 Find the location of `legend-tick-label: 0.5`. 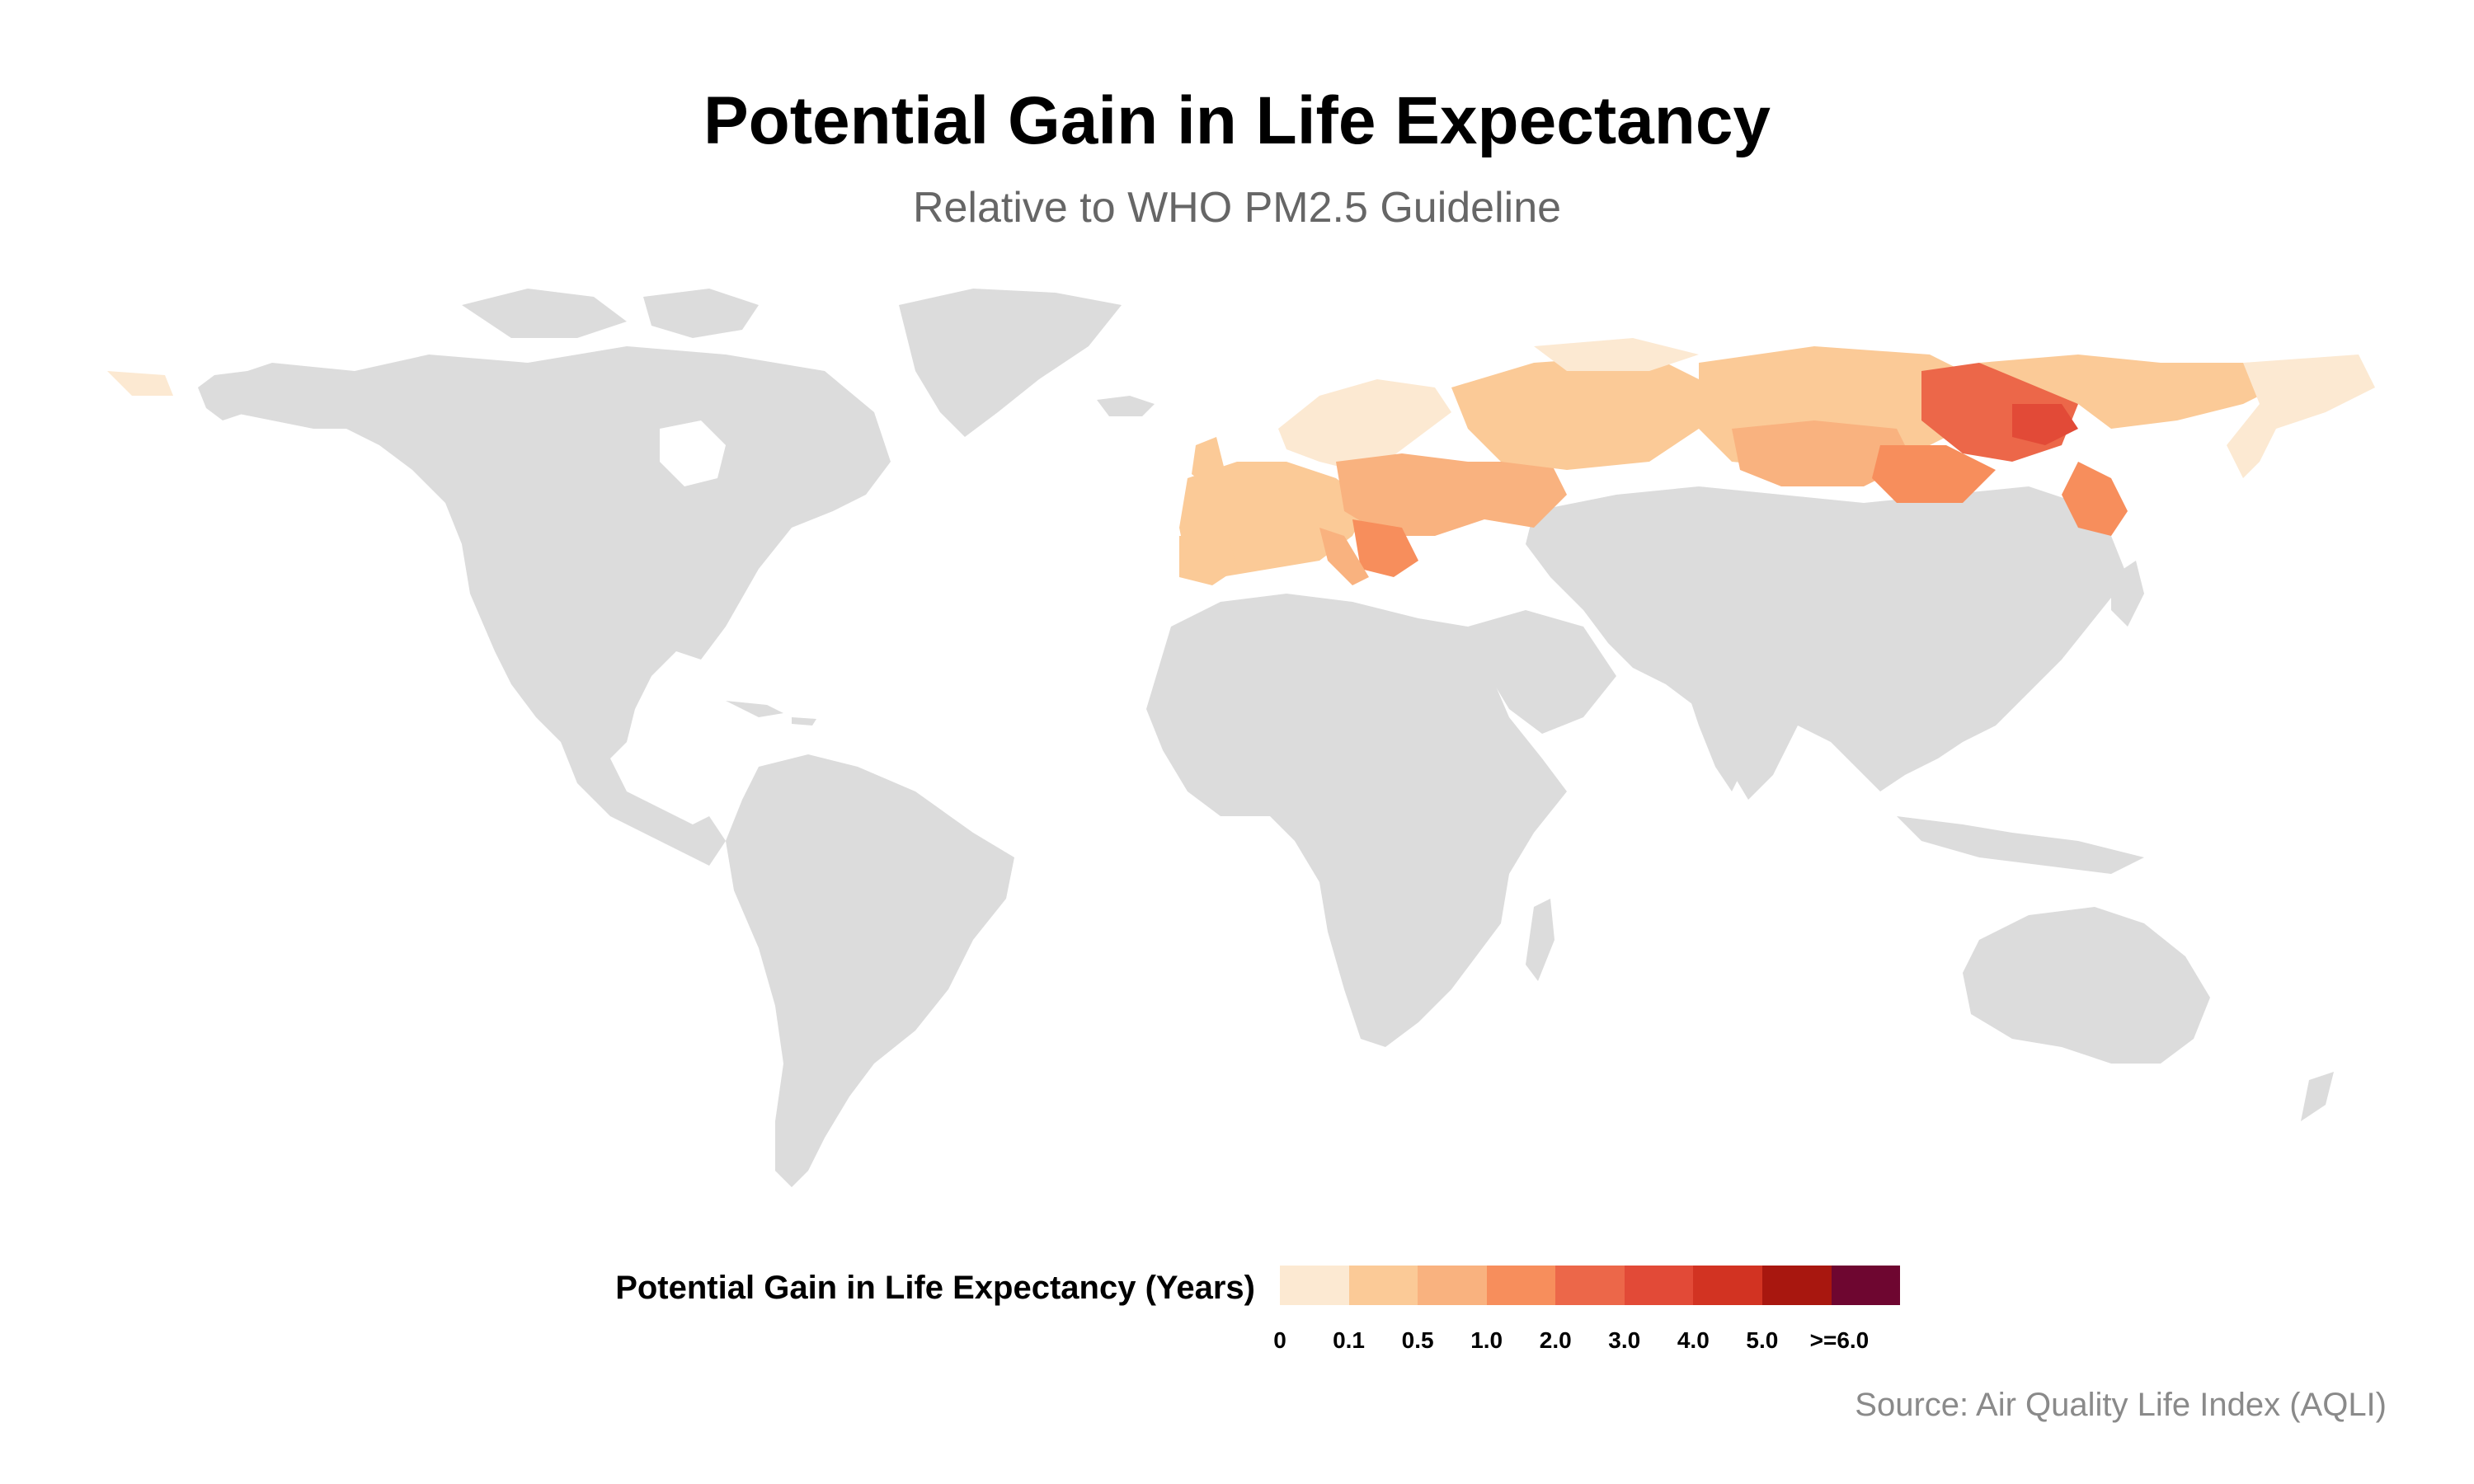

legend-tick-label: 0.5 is located at coordinates (1417, 1340).